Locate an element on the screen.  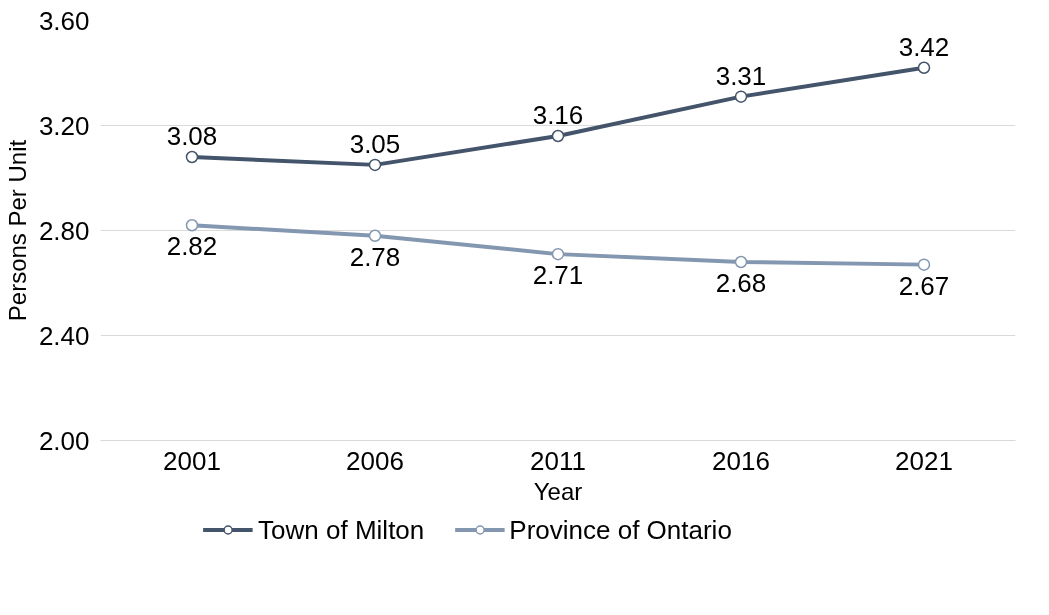
data-label: 3.42 is located at coordinates (924, 46).